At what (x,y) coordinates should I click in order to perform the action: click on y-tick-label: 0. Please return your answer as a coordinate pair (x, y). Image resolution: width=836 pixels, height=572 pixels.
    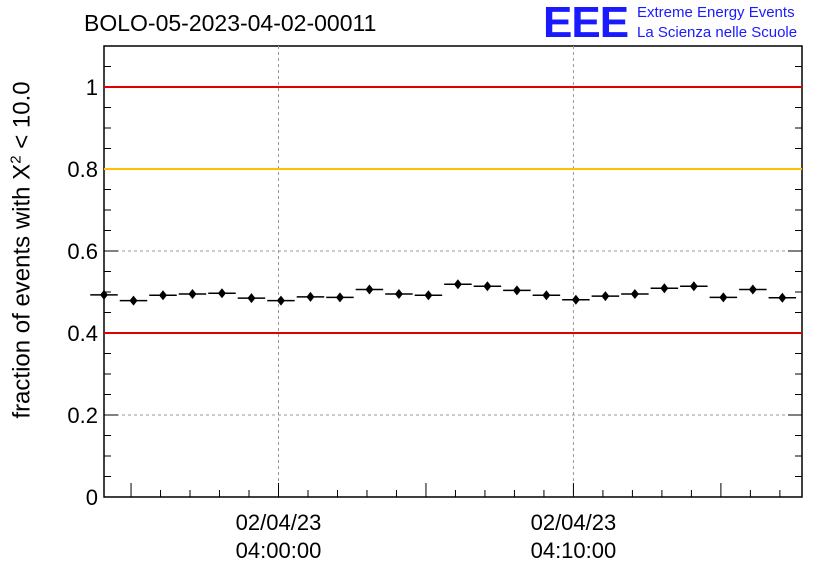
    Looking at the image, I should click on (92, 497).